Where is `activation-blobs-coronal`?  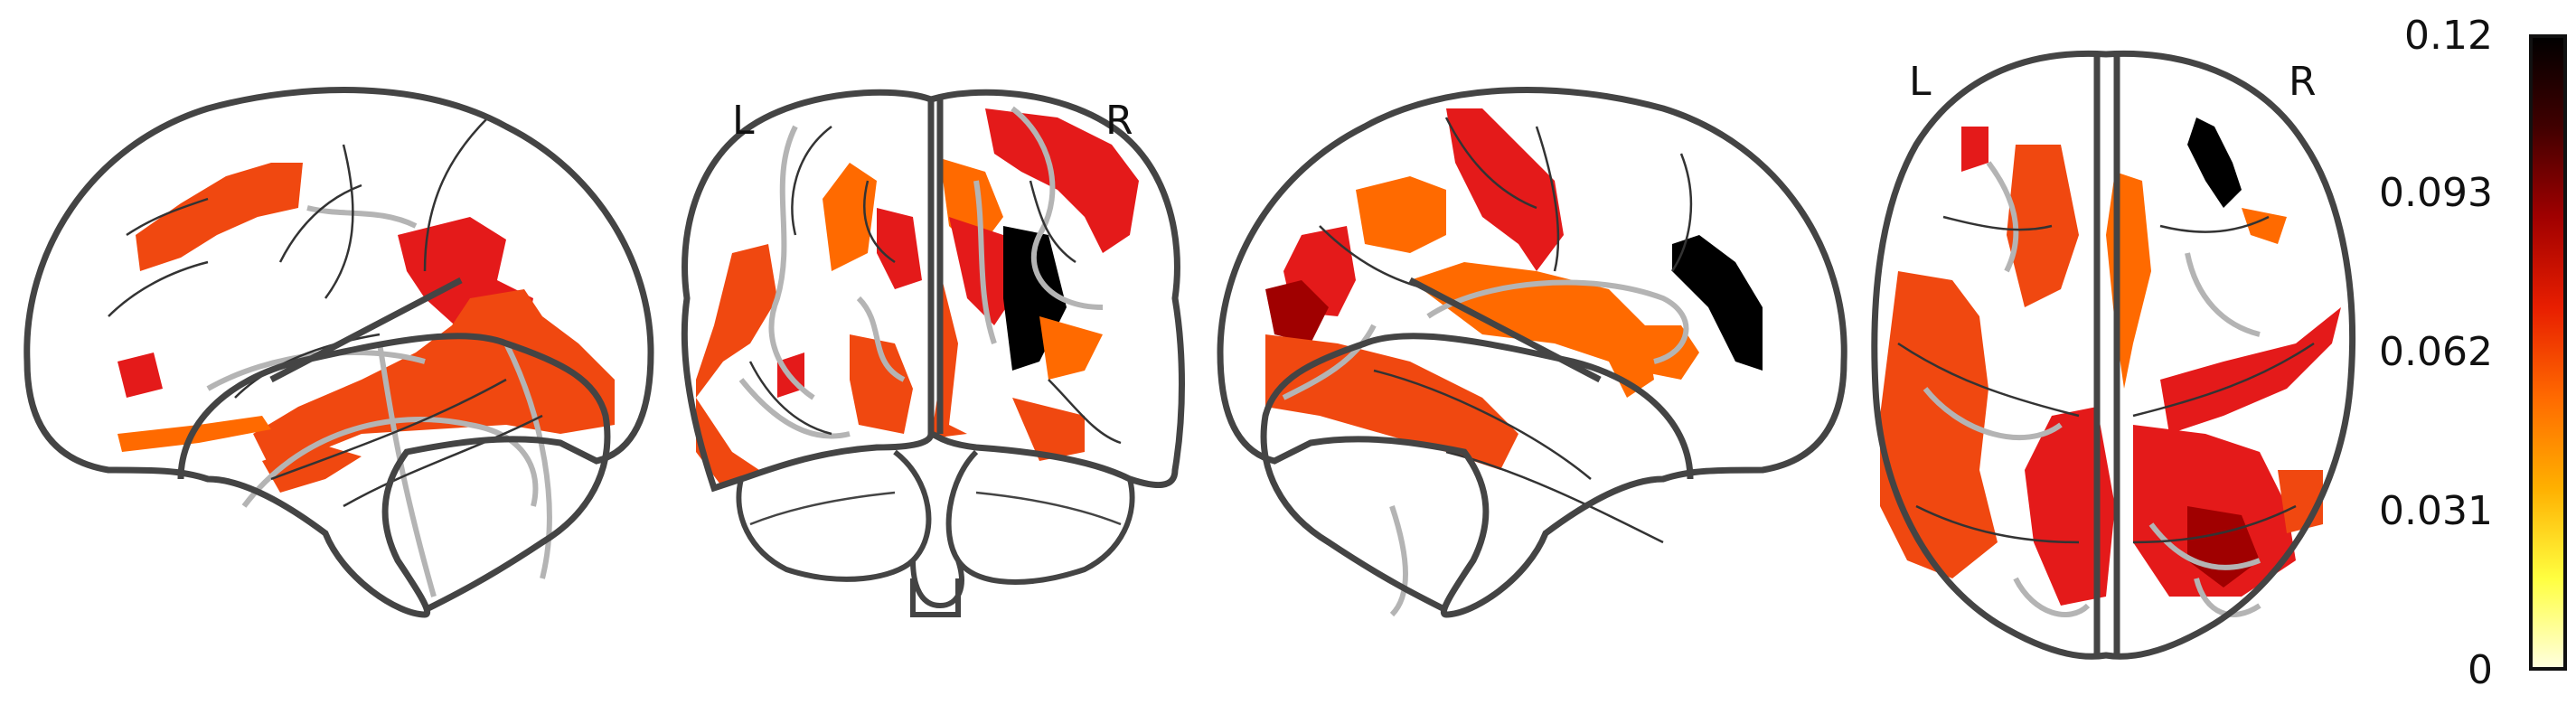 activation-blobs-coronal is located at coordinates (918, 298).